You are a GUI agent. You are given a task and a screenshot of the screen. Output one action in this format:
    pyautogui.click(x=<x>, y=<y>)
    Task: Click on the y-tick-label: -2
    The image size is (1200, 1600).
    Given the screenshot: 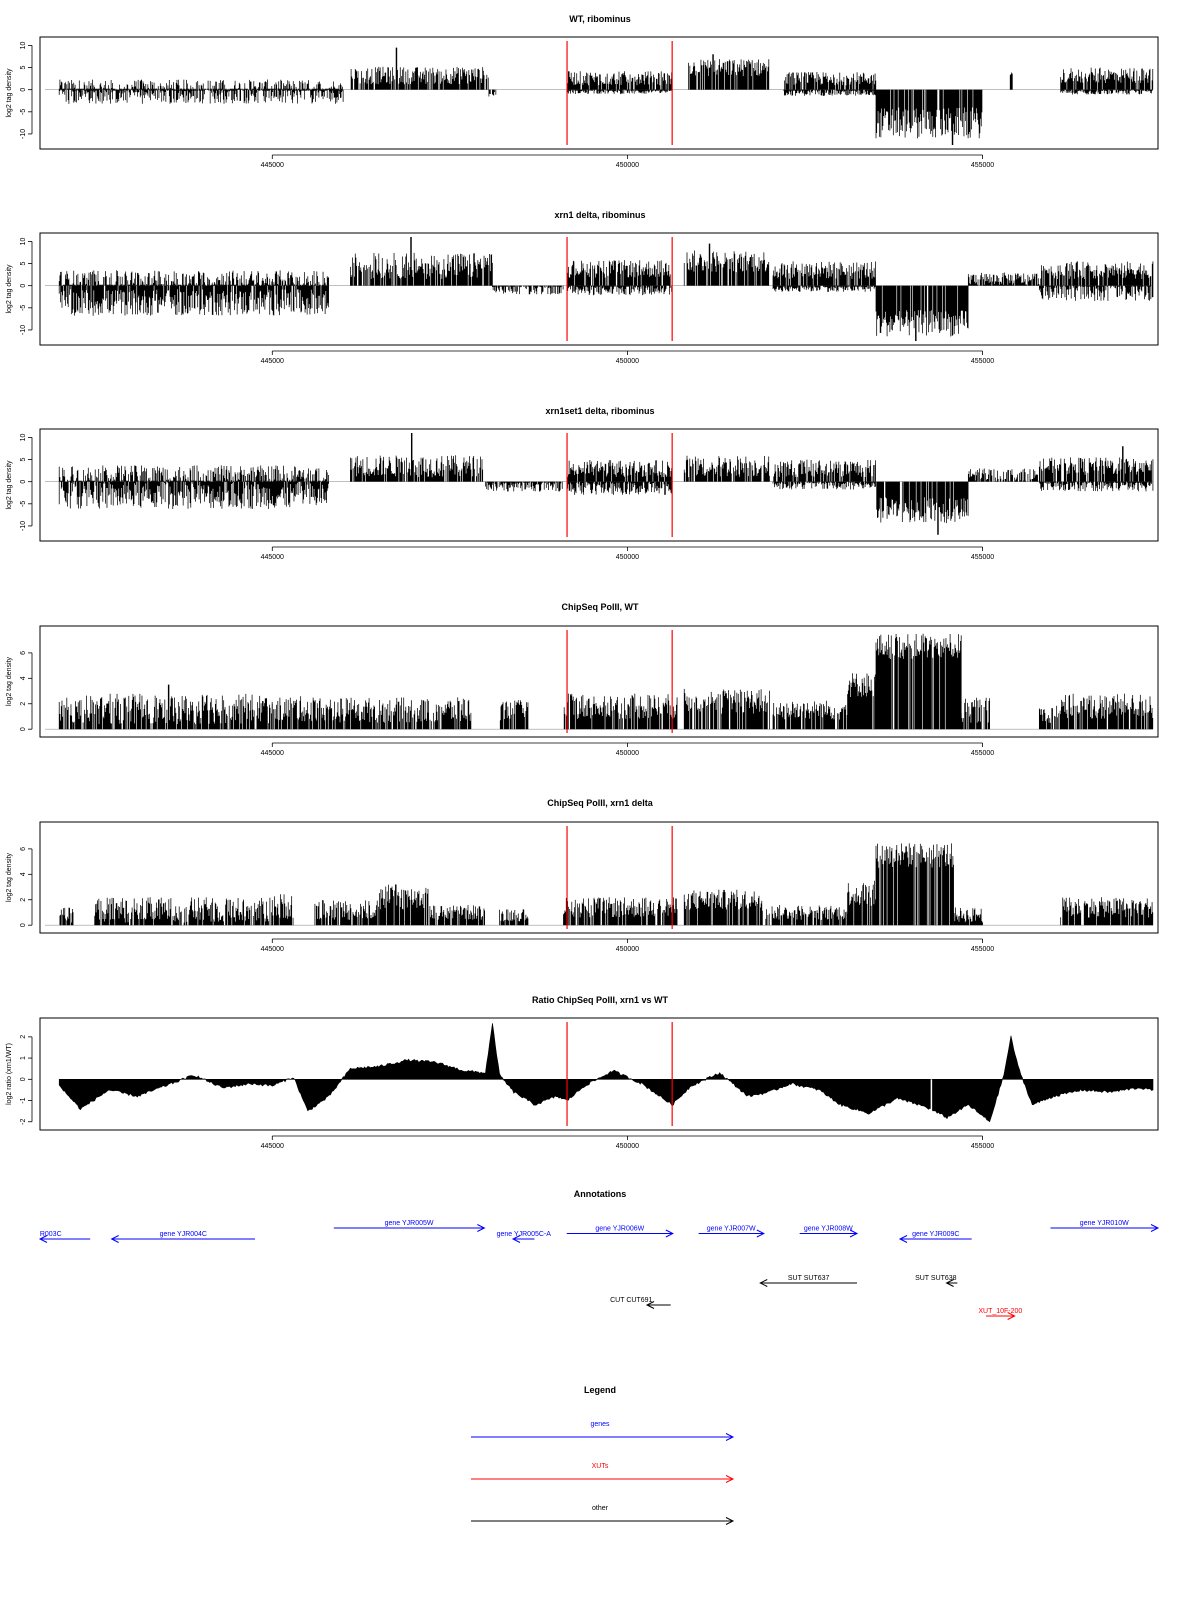 What is the action you would take?
    pyautogui.click(x=23, y=1122)
    